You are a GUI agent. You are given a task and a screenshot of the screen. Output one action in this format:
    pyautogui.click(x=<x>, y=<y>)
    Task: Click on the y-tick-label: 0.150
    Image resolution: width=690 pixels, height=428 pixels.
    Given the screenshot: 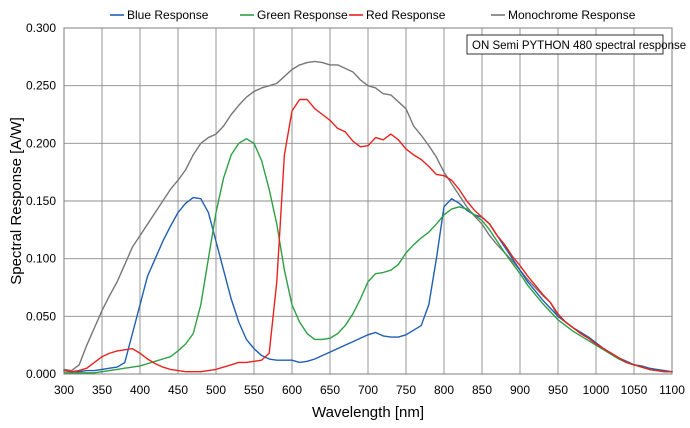 What is the action you would take?
    pyautogui.click(x=41, y=201)
    